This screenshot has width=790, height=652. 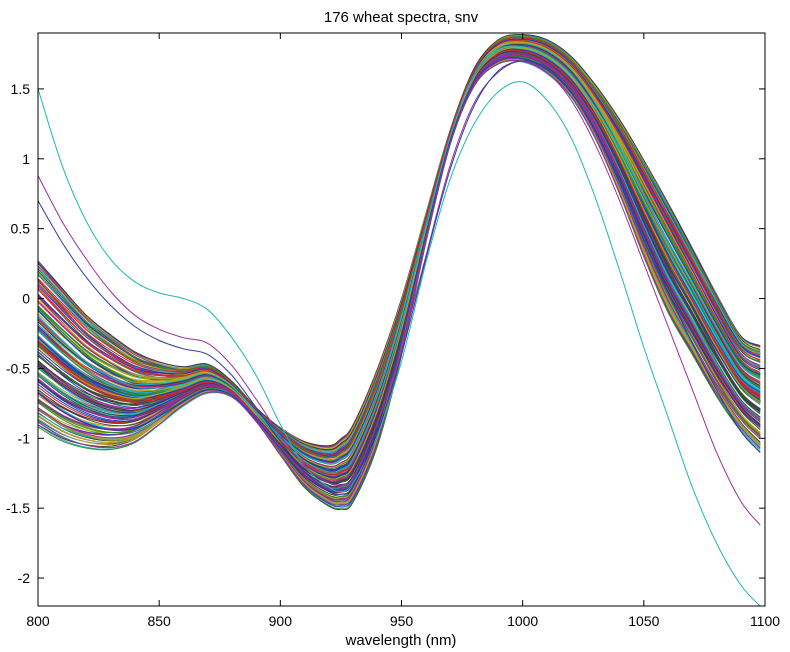 What do you see at coordinates (18, 368) in the screenshot?
I see `y-tick-label: -0.5` at bounding box center [18, 368].